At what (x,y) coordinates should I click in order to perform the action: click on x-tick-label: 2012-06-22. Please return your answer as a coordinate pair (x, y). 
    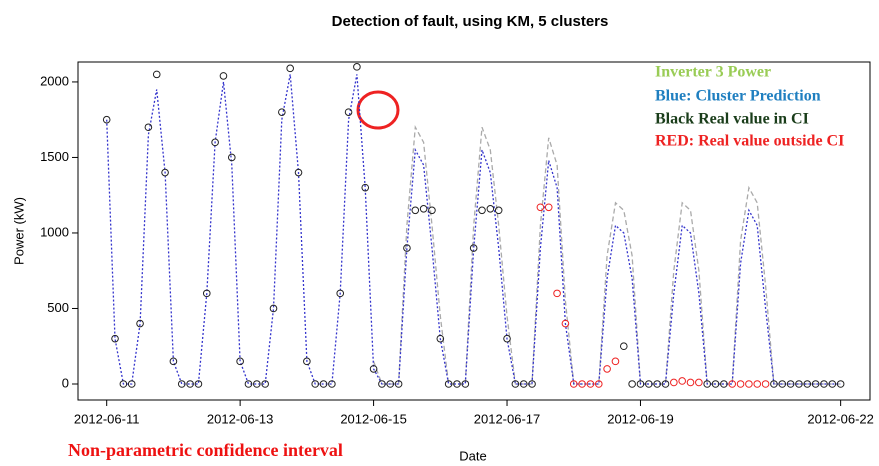
    Looking at the image, I should click on (840, 418).